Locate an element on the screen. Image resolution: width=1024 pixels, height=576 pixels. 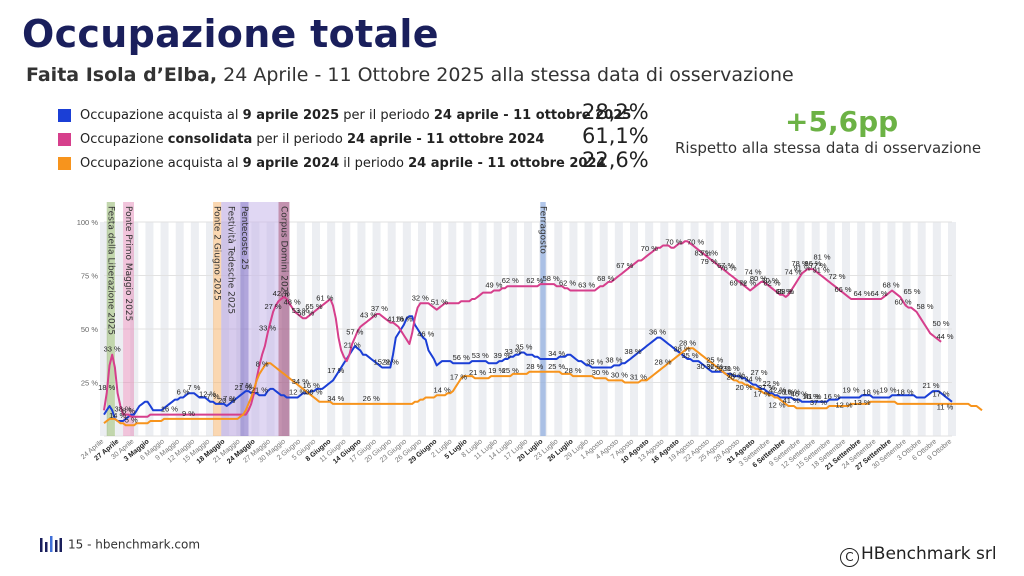
data-label: 80 % is located at coordinates (758, 278).